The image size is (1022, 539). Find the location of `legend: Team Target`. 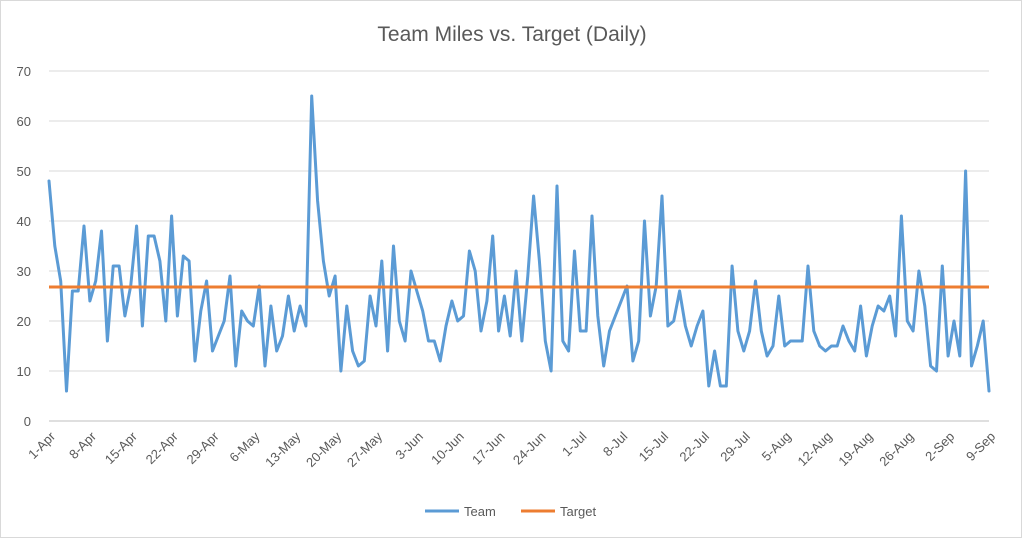

legend: Team Target is located at coordinates (511, 511).